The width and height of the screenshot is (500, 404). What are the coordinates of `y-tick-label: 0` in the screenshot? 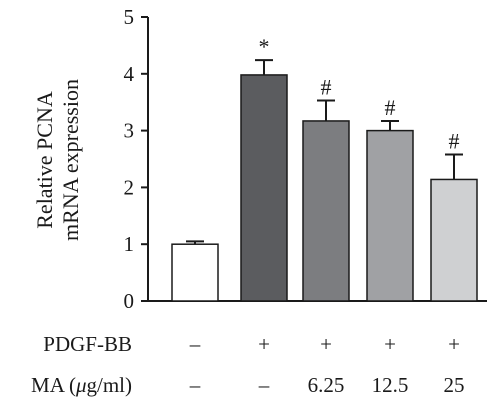 It's located at (129, 301).